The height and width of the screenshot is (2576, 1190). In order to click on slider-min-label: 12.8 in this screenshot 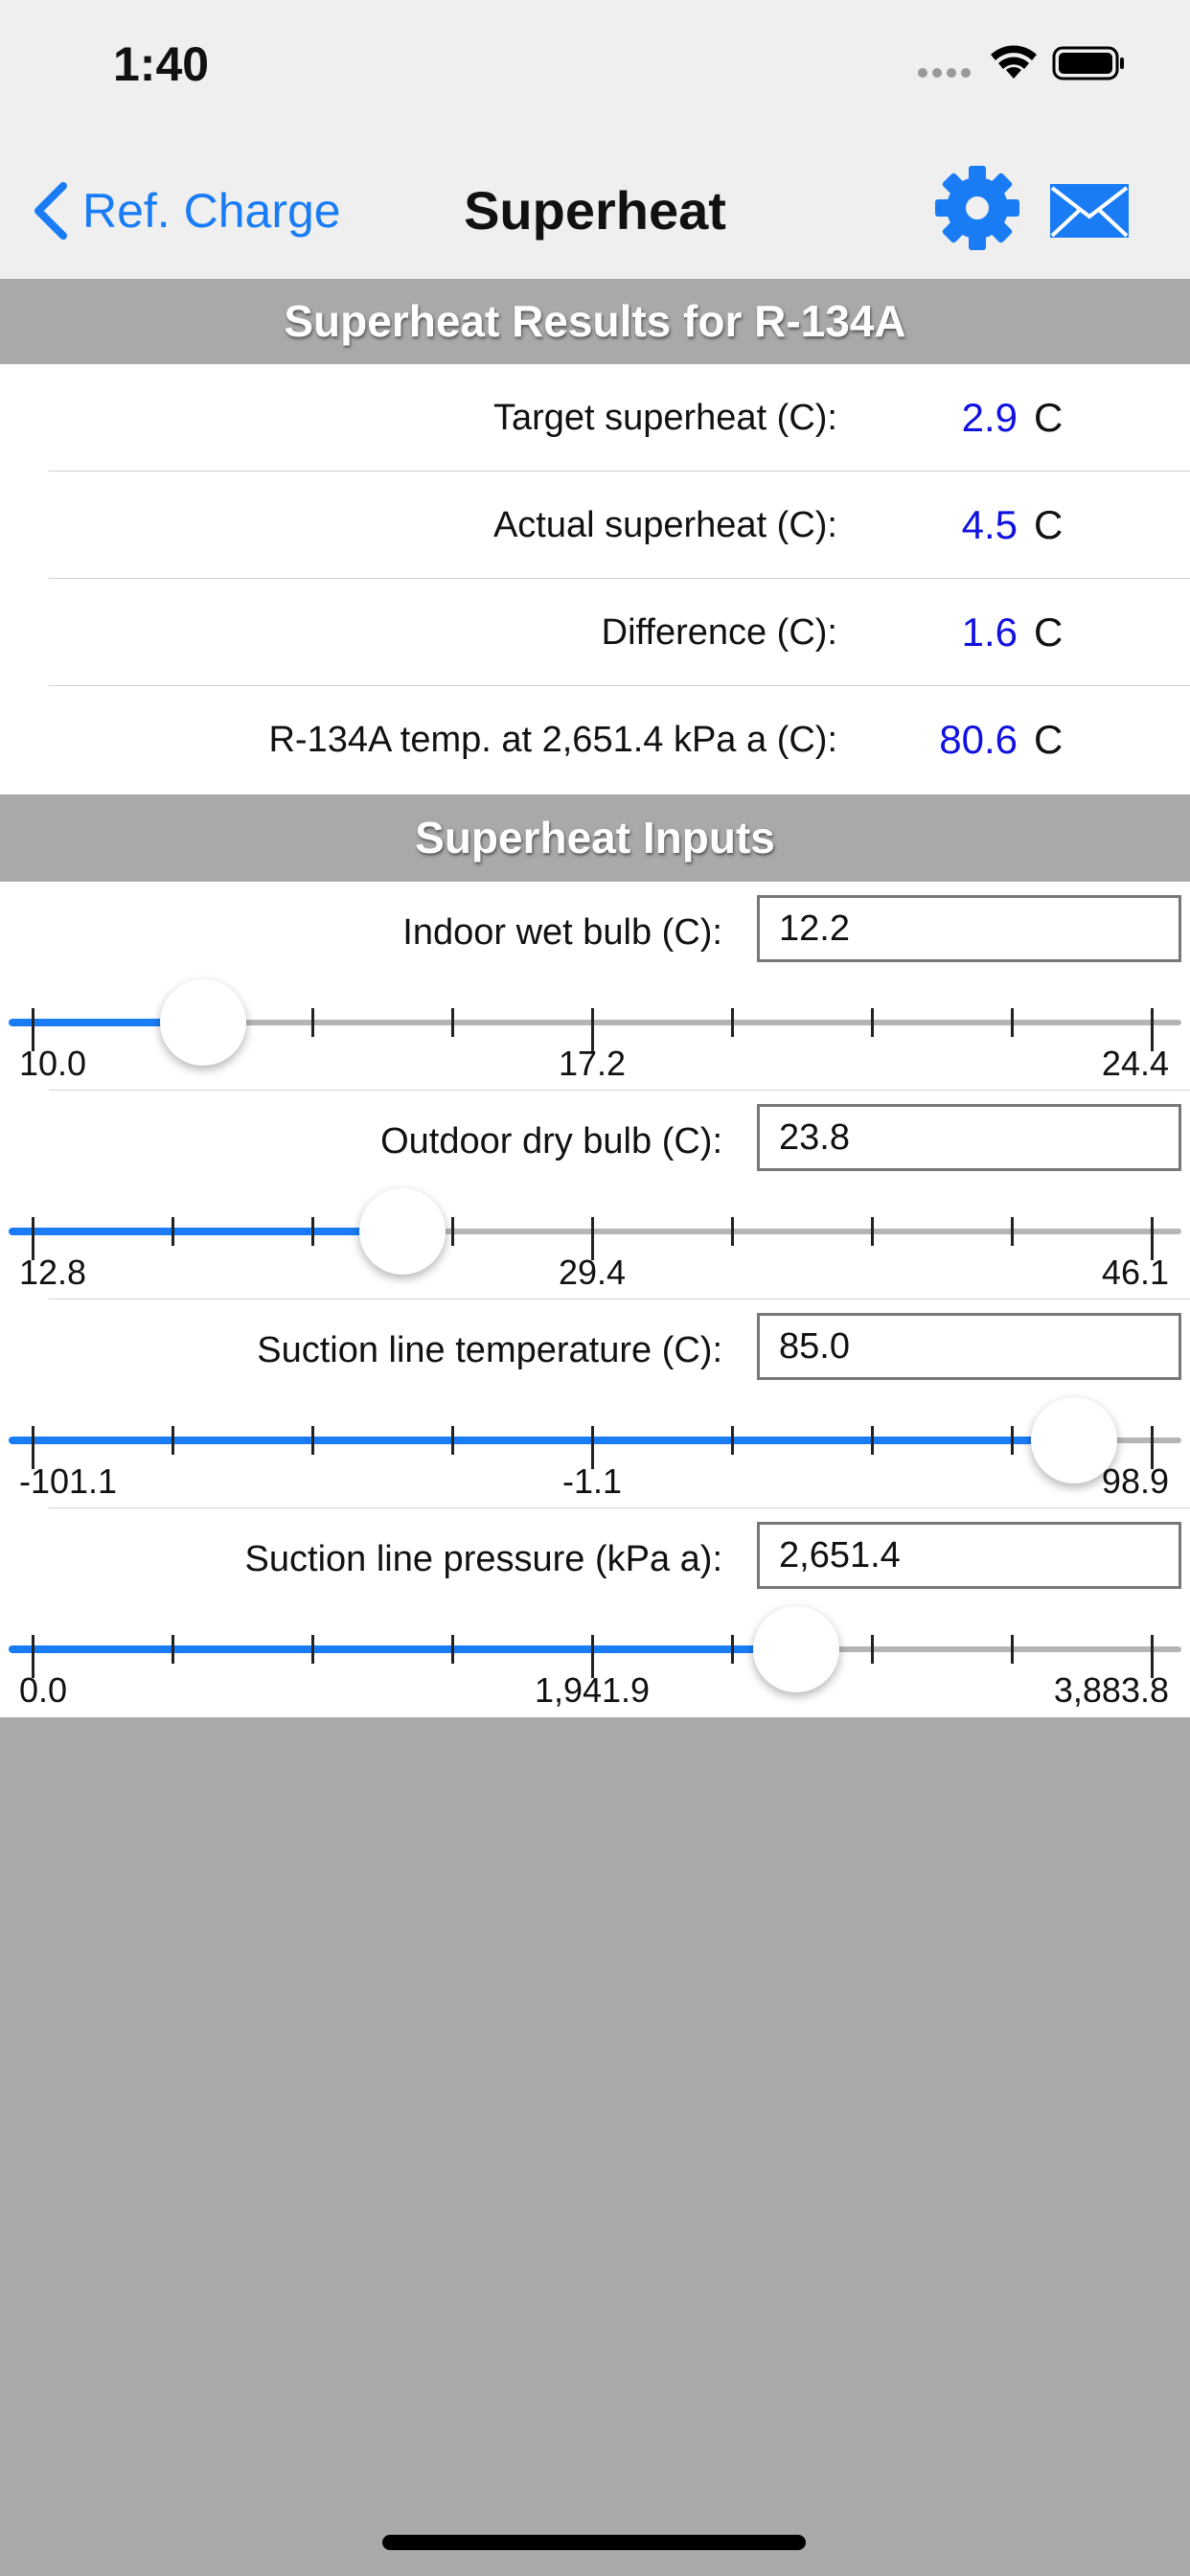, I will do `click(53, 1272)`.